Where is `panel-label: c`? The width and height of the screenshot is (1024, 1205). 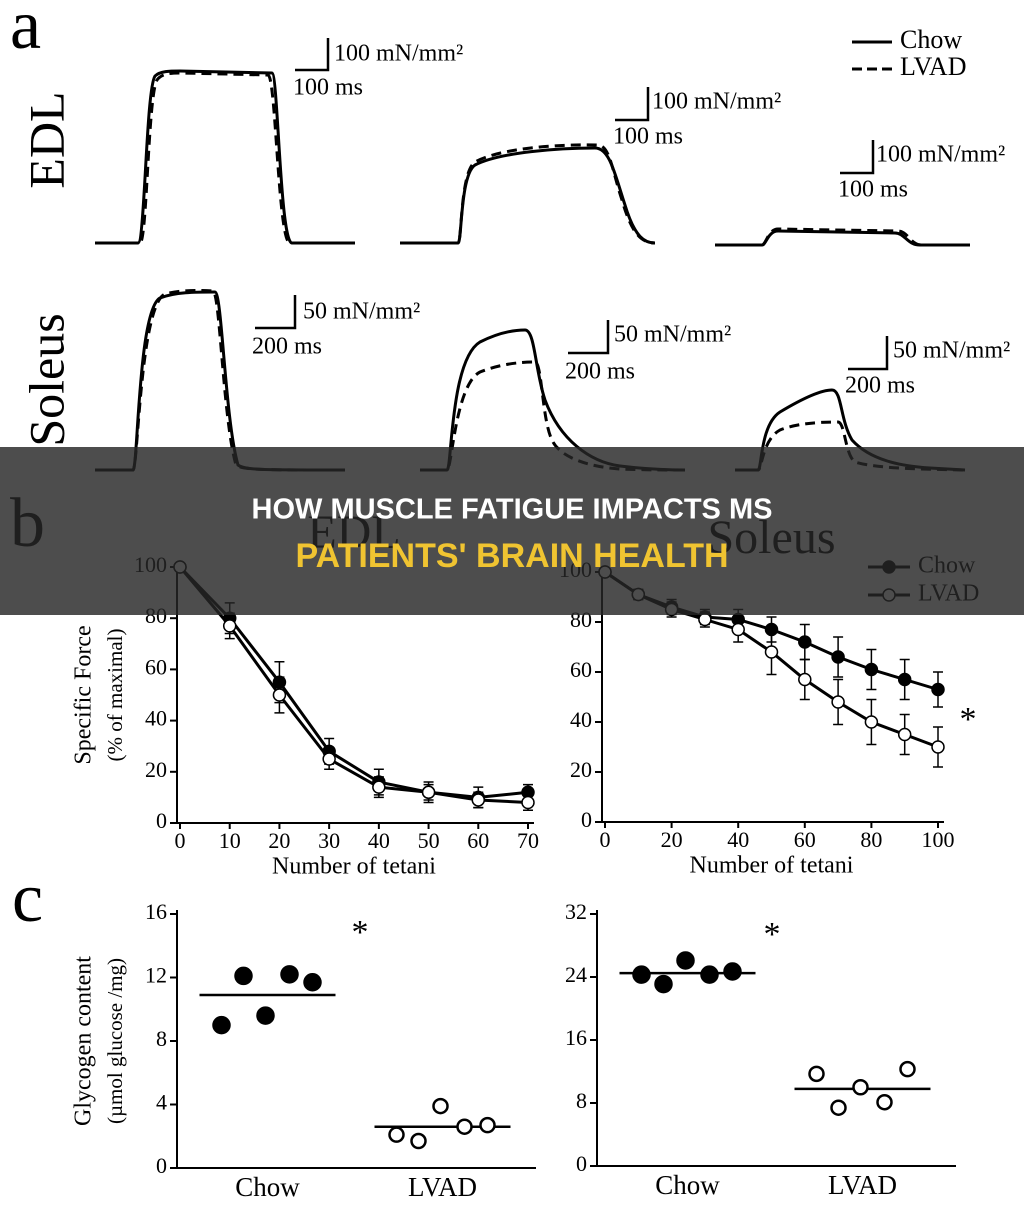
panel-label: c is located at coordinates (27, 898).